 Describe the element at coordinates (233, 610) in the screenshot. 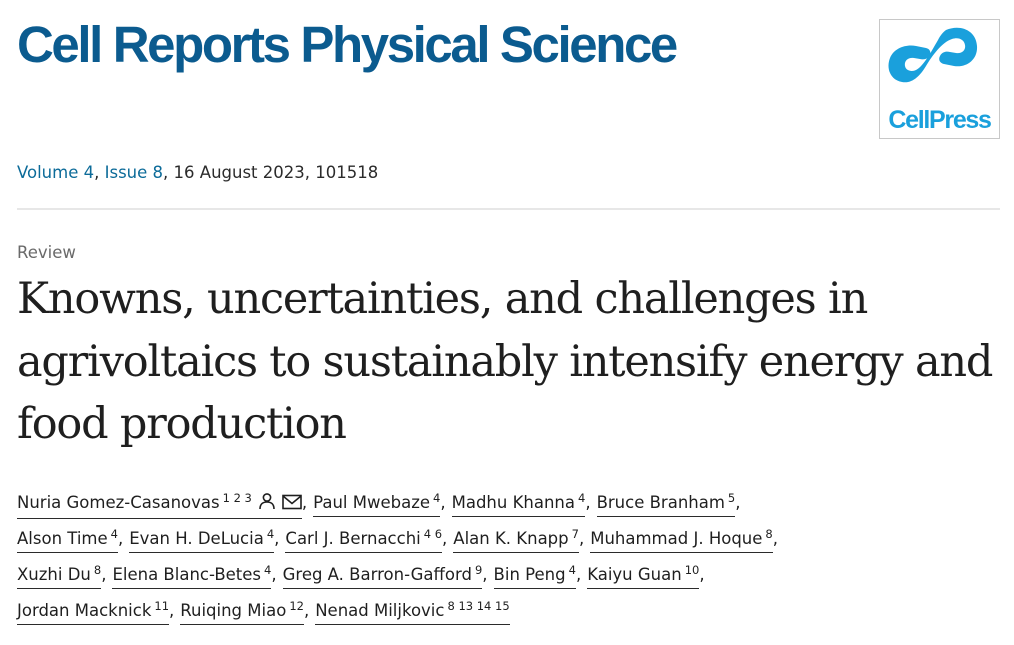

I see `author-name: Ruiqing Miao` at that location.